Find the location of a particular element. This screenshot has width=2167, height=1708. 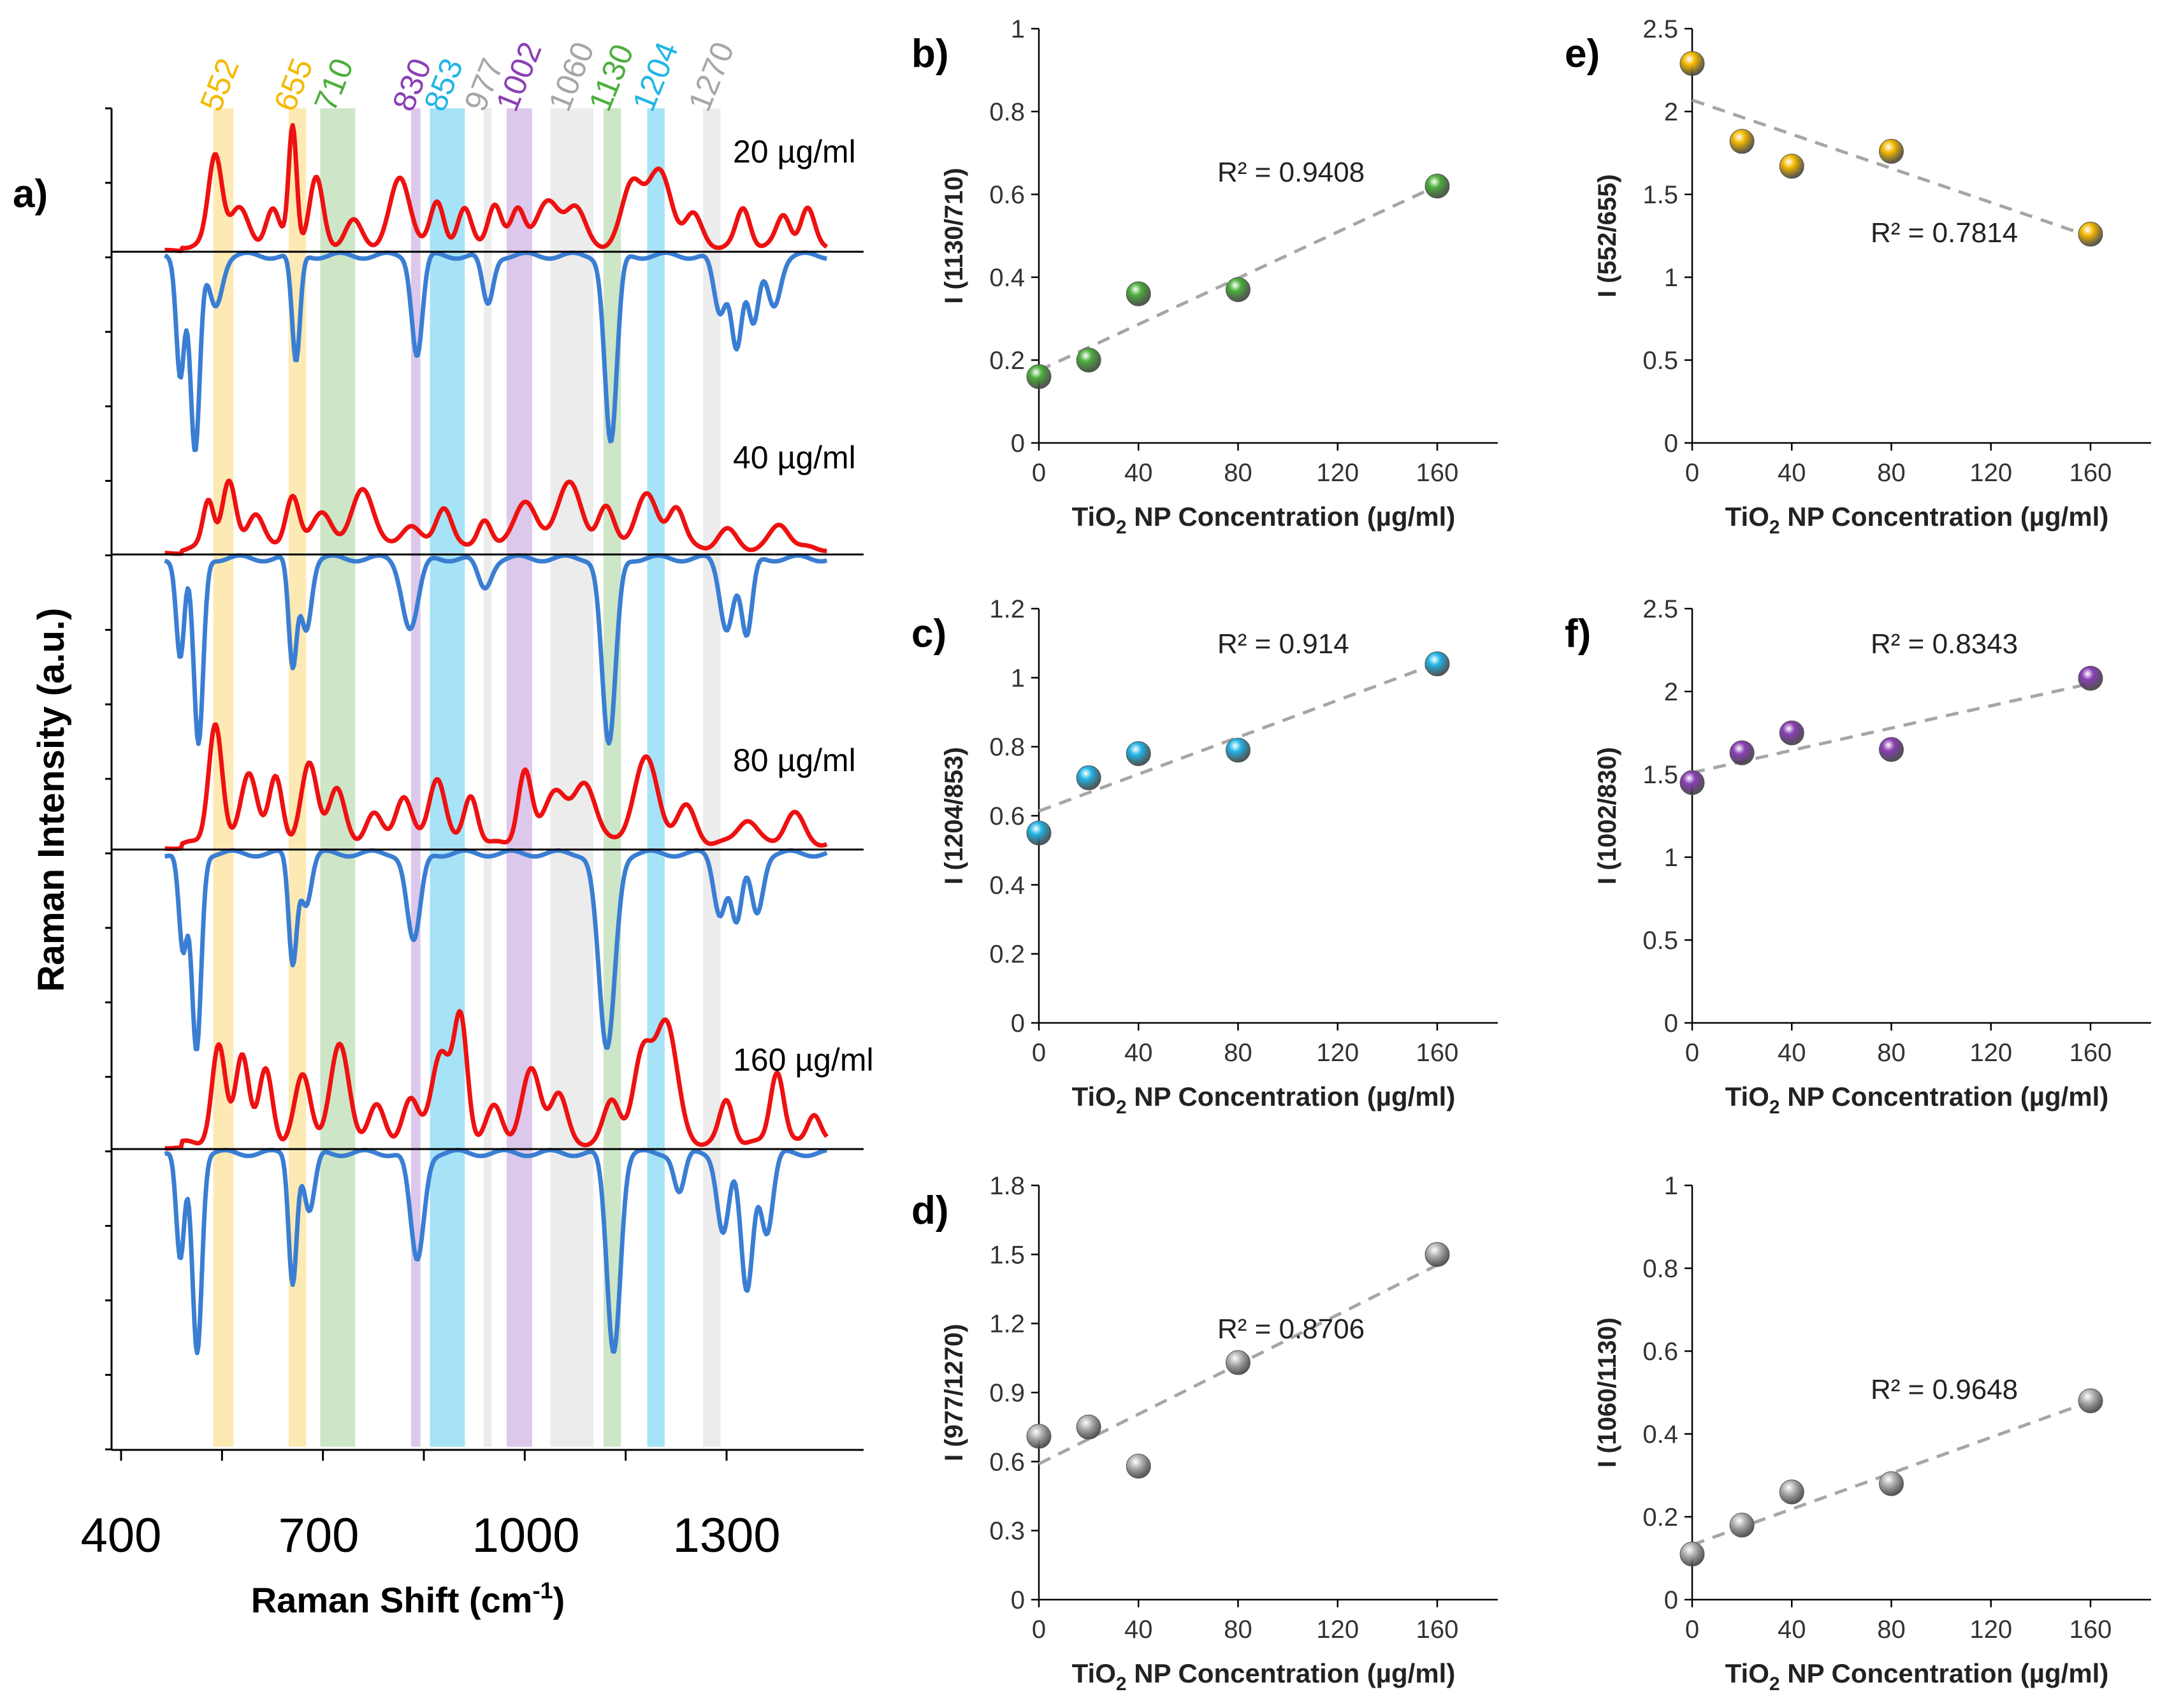

scatter-y-tick-label: 0.6 is located at coordinates (1007, 816).